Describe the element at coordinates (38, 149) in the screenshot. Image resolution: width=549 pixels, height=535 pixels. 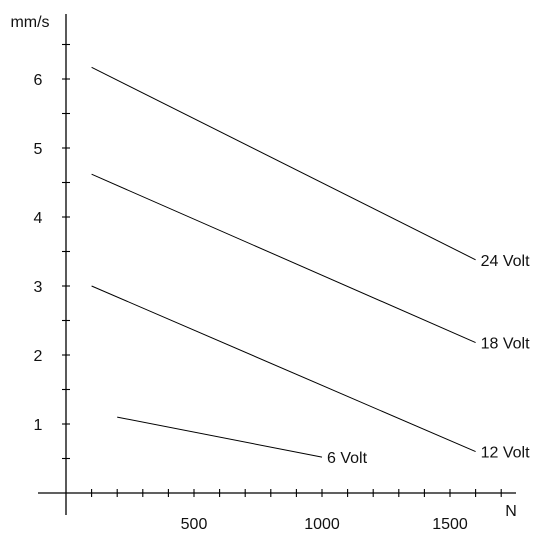
I see `y-tick-label: 5` at that location.